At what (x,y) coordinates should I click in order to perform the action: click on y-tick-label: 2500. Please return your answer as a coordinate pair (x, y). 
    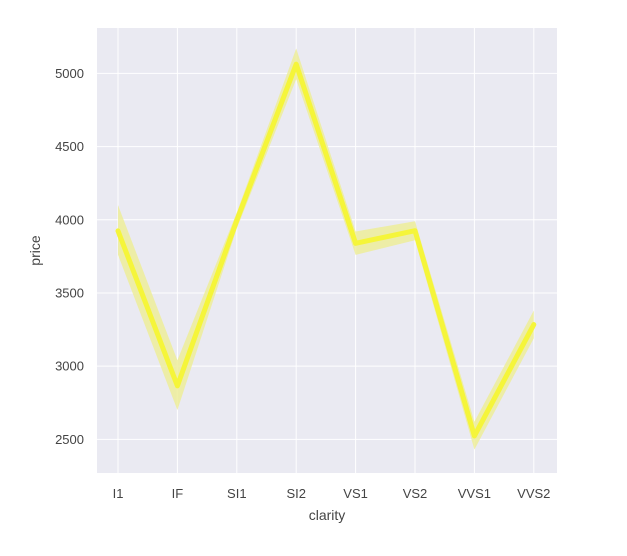
    Looking at the image, I should click on (69, 439).